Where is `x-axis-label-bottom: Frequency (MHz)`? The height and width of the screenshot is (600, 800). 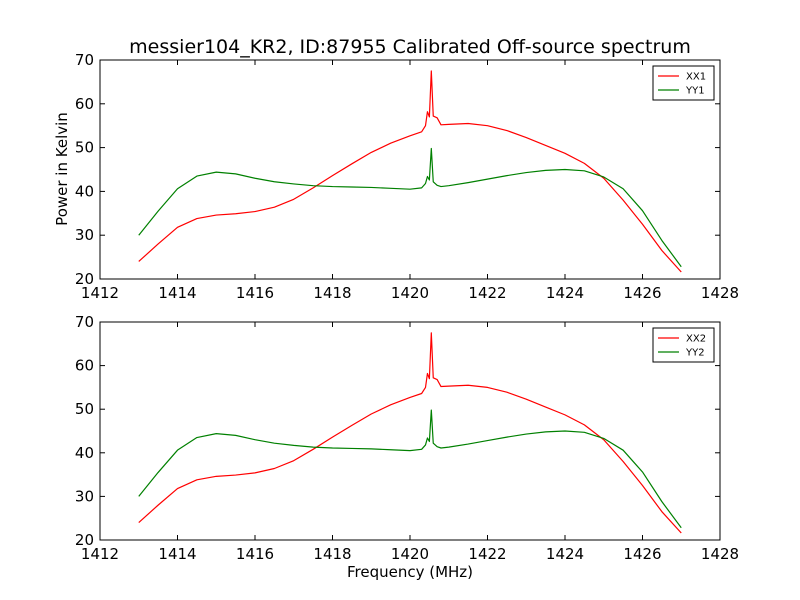
x-axis-label-bottom: Frequency (MHz) is located at coordinates (410, 572).